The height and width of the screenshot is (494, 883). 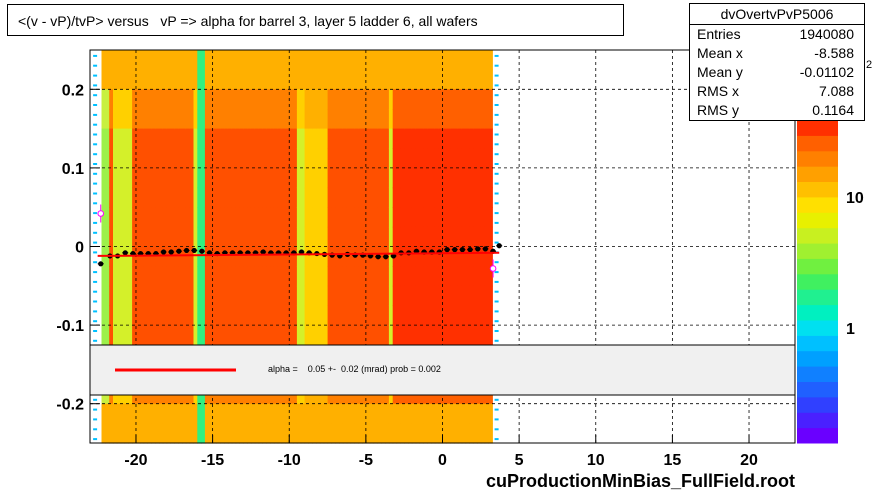 What do you see at coordinates (850, 329) in the screenshot?
I see `z-tick-label: 1` at bounding box center [850, 329].